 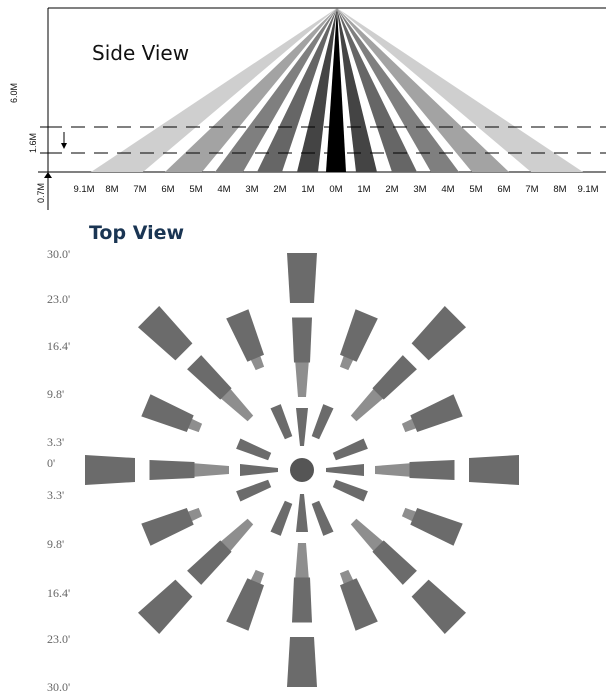 I want to click on sensor-icon, so click(x=302, y=470).